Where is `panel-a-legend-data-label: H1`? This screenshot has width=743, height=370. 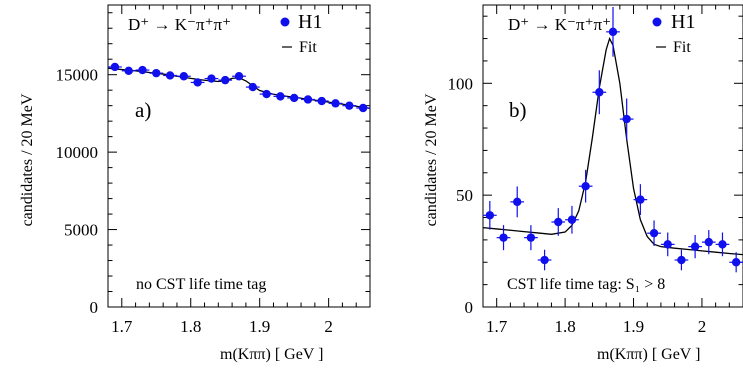 panel-a-legend-data-label: H1 is located at coordinates (310, 22).